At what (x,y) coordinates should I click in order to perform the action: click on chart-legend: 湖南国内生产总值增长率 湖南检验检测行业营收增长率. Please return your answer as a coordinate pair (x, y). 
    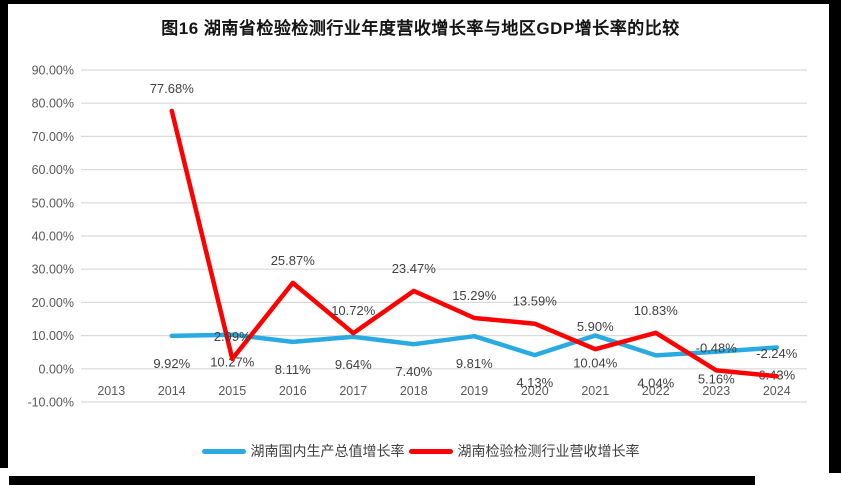
    Looking at the image, I should click on (420, 451).